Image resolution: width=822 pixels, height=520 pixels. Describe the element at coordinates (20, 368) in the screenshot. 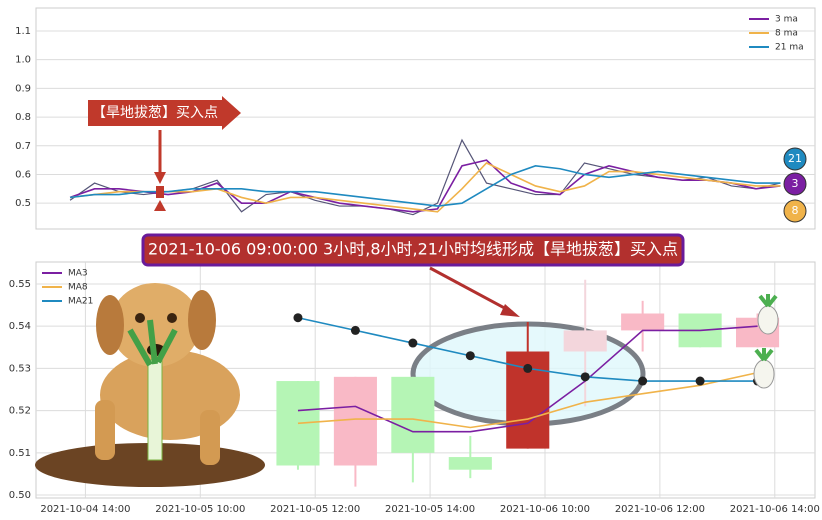

I see `y-tick-label: 0.53` at that location.